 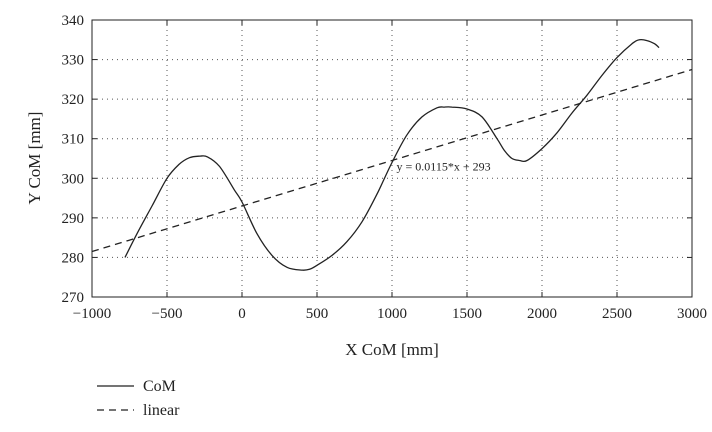 I want to click on x-tick-label: 2000, so click(x=542, y=314).